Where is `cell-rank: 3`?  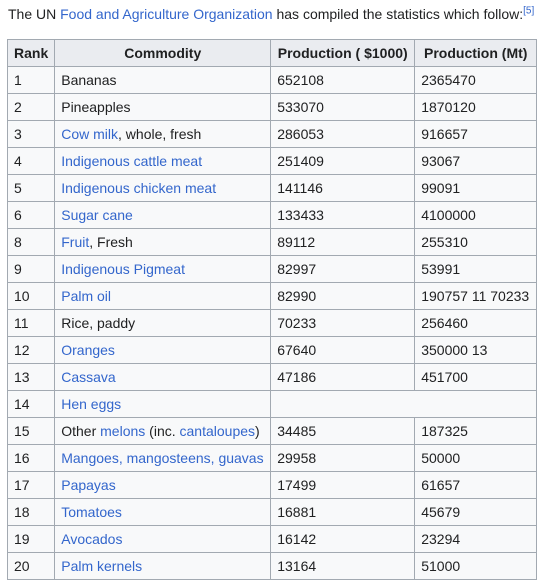
cell-rank: 3 is located at coordinates (31, 134).